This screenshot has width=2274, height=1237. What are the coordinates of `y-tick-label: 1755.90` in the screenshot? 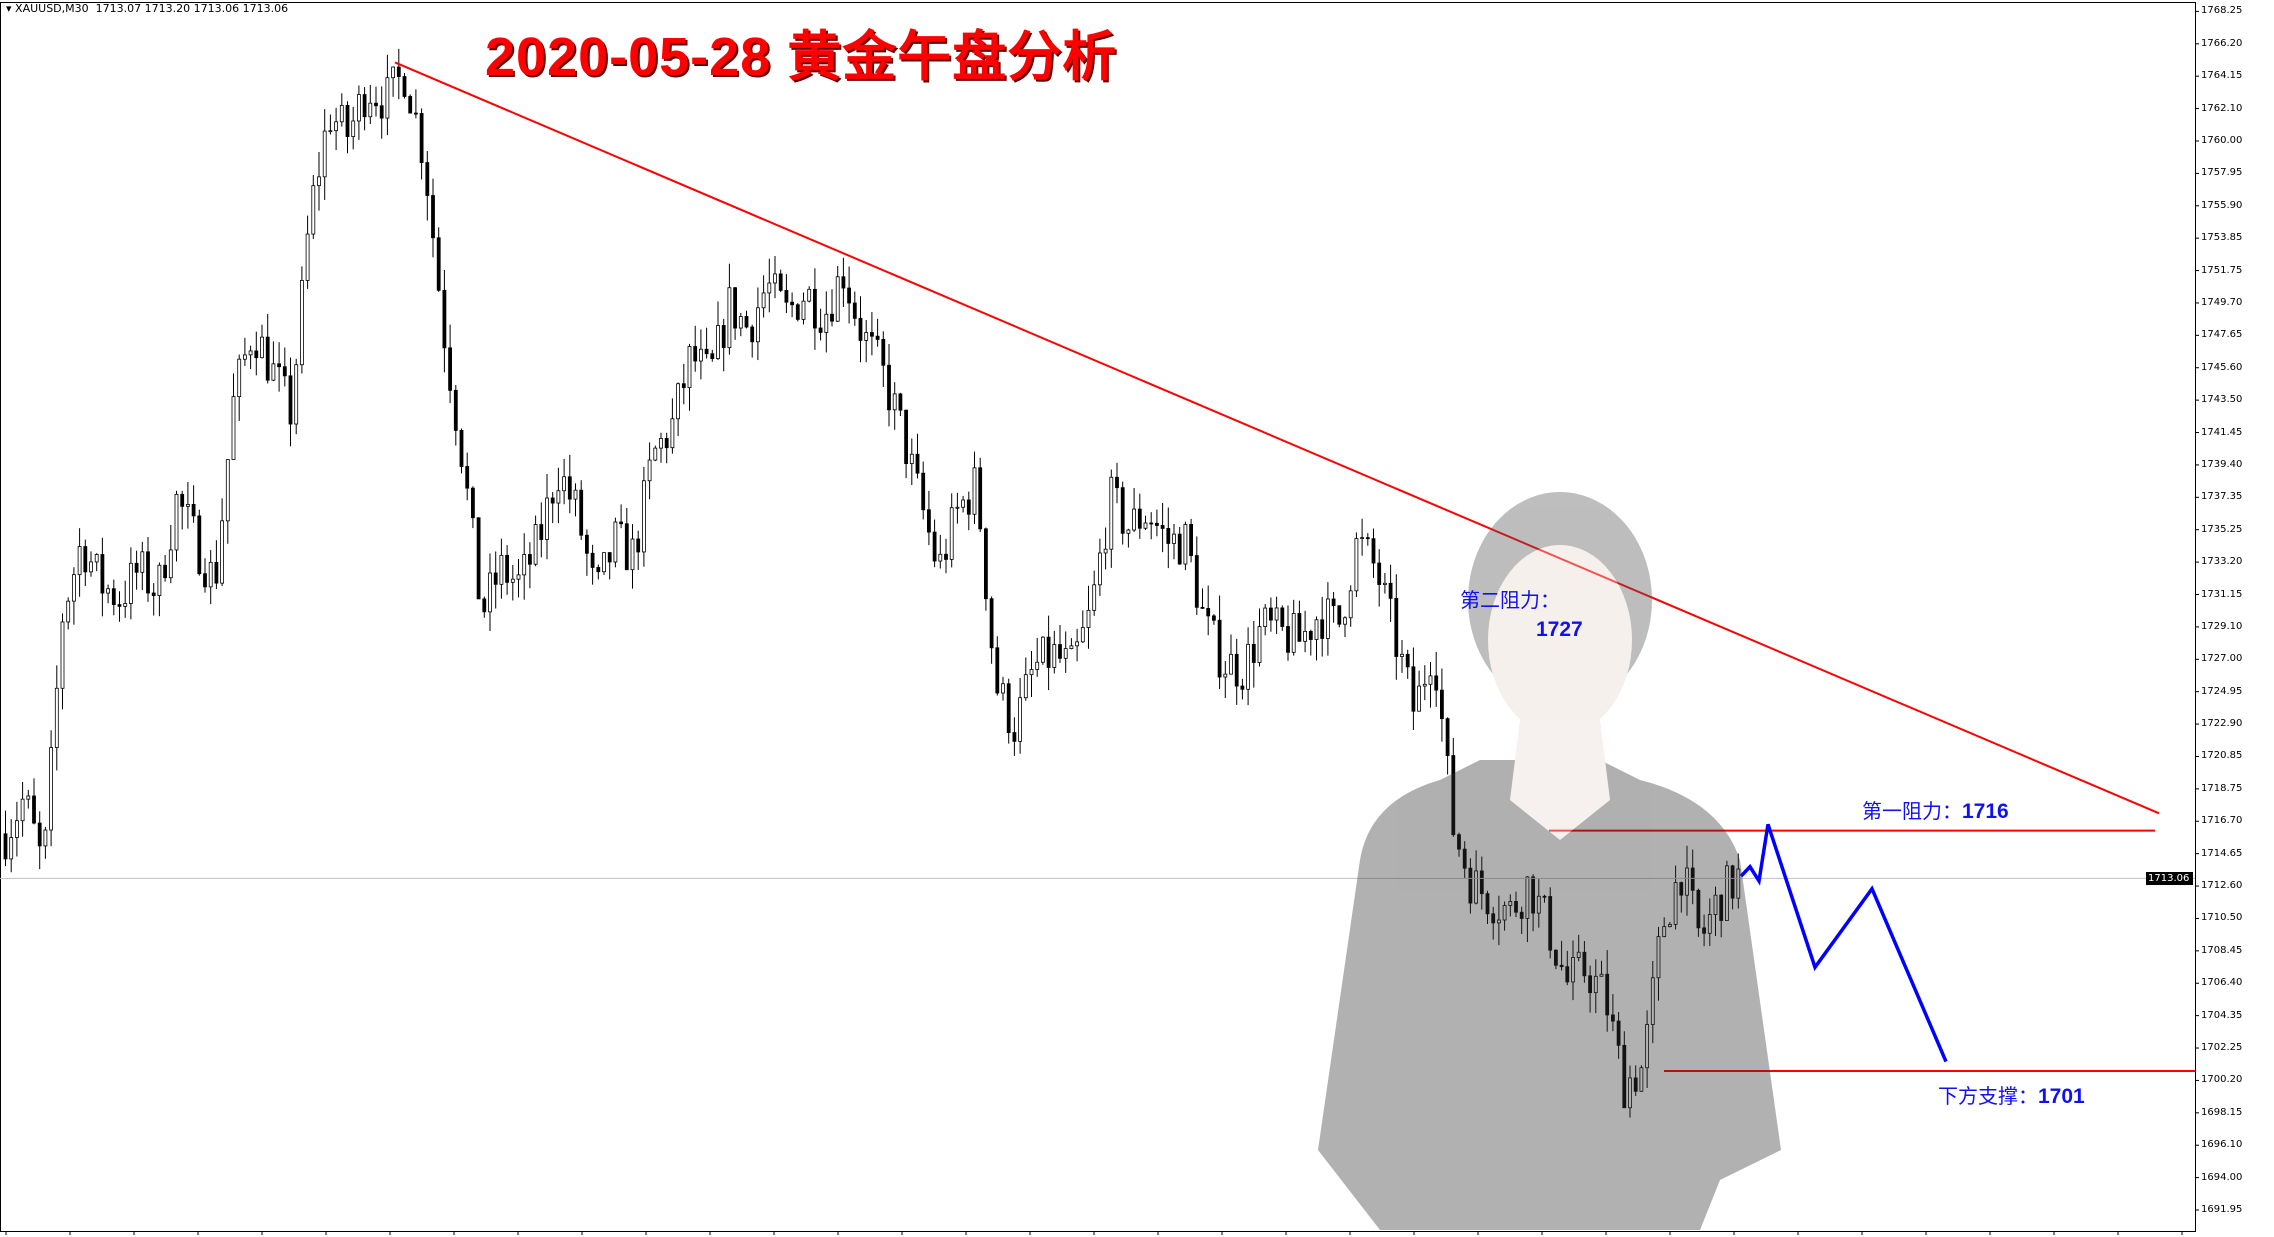 It's located at (2222, 205).